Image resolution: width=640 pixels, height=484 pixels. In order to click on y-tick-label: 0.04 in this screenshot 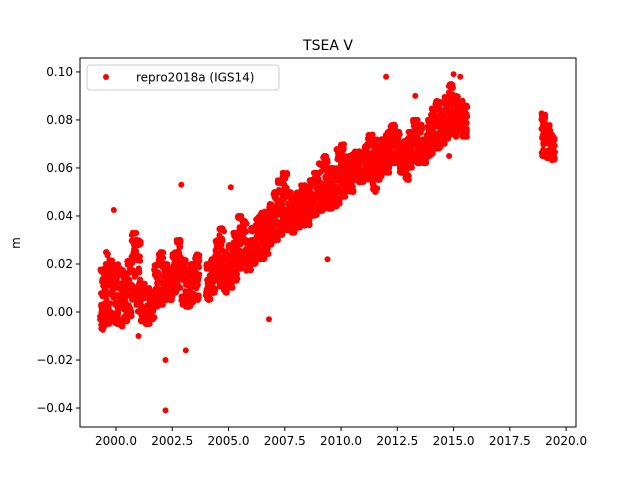, I will do `click(59, 216)`.